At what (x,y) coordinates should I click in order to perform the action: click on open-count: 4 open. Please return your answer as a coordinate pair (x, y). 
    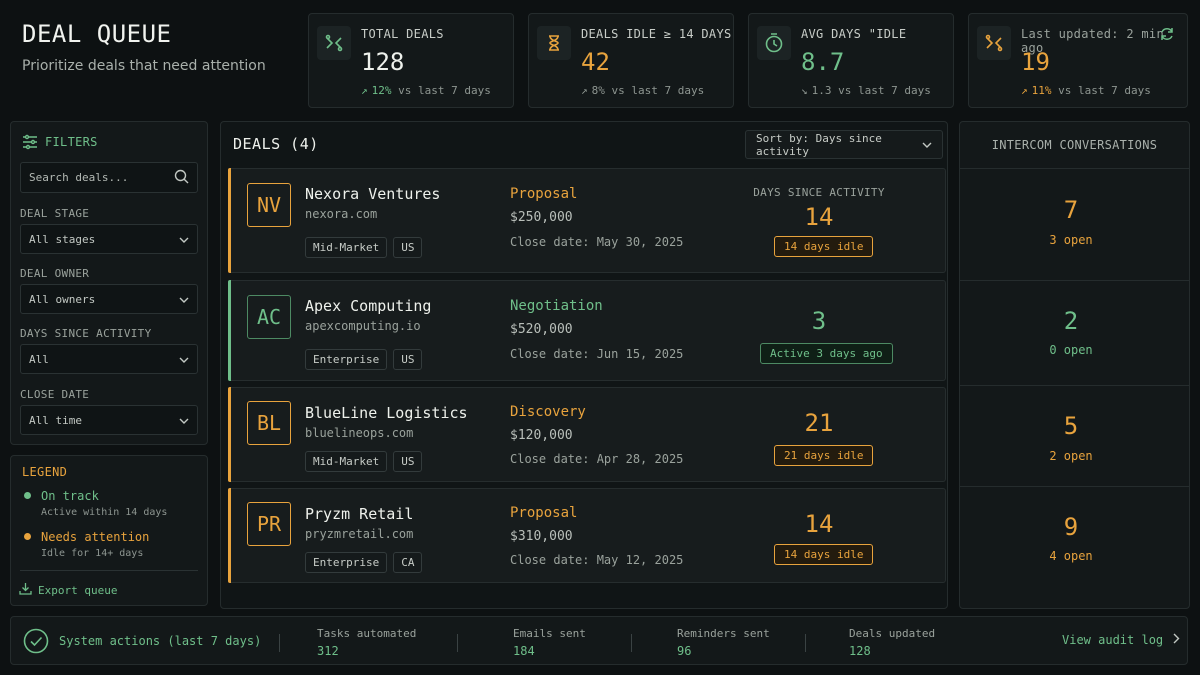
    Looking at the image, I should click on (1071, 556).